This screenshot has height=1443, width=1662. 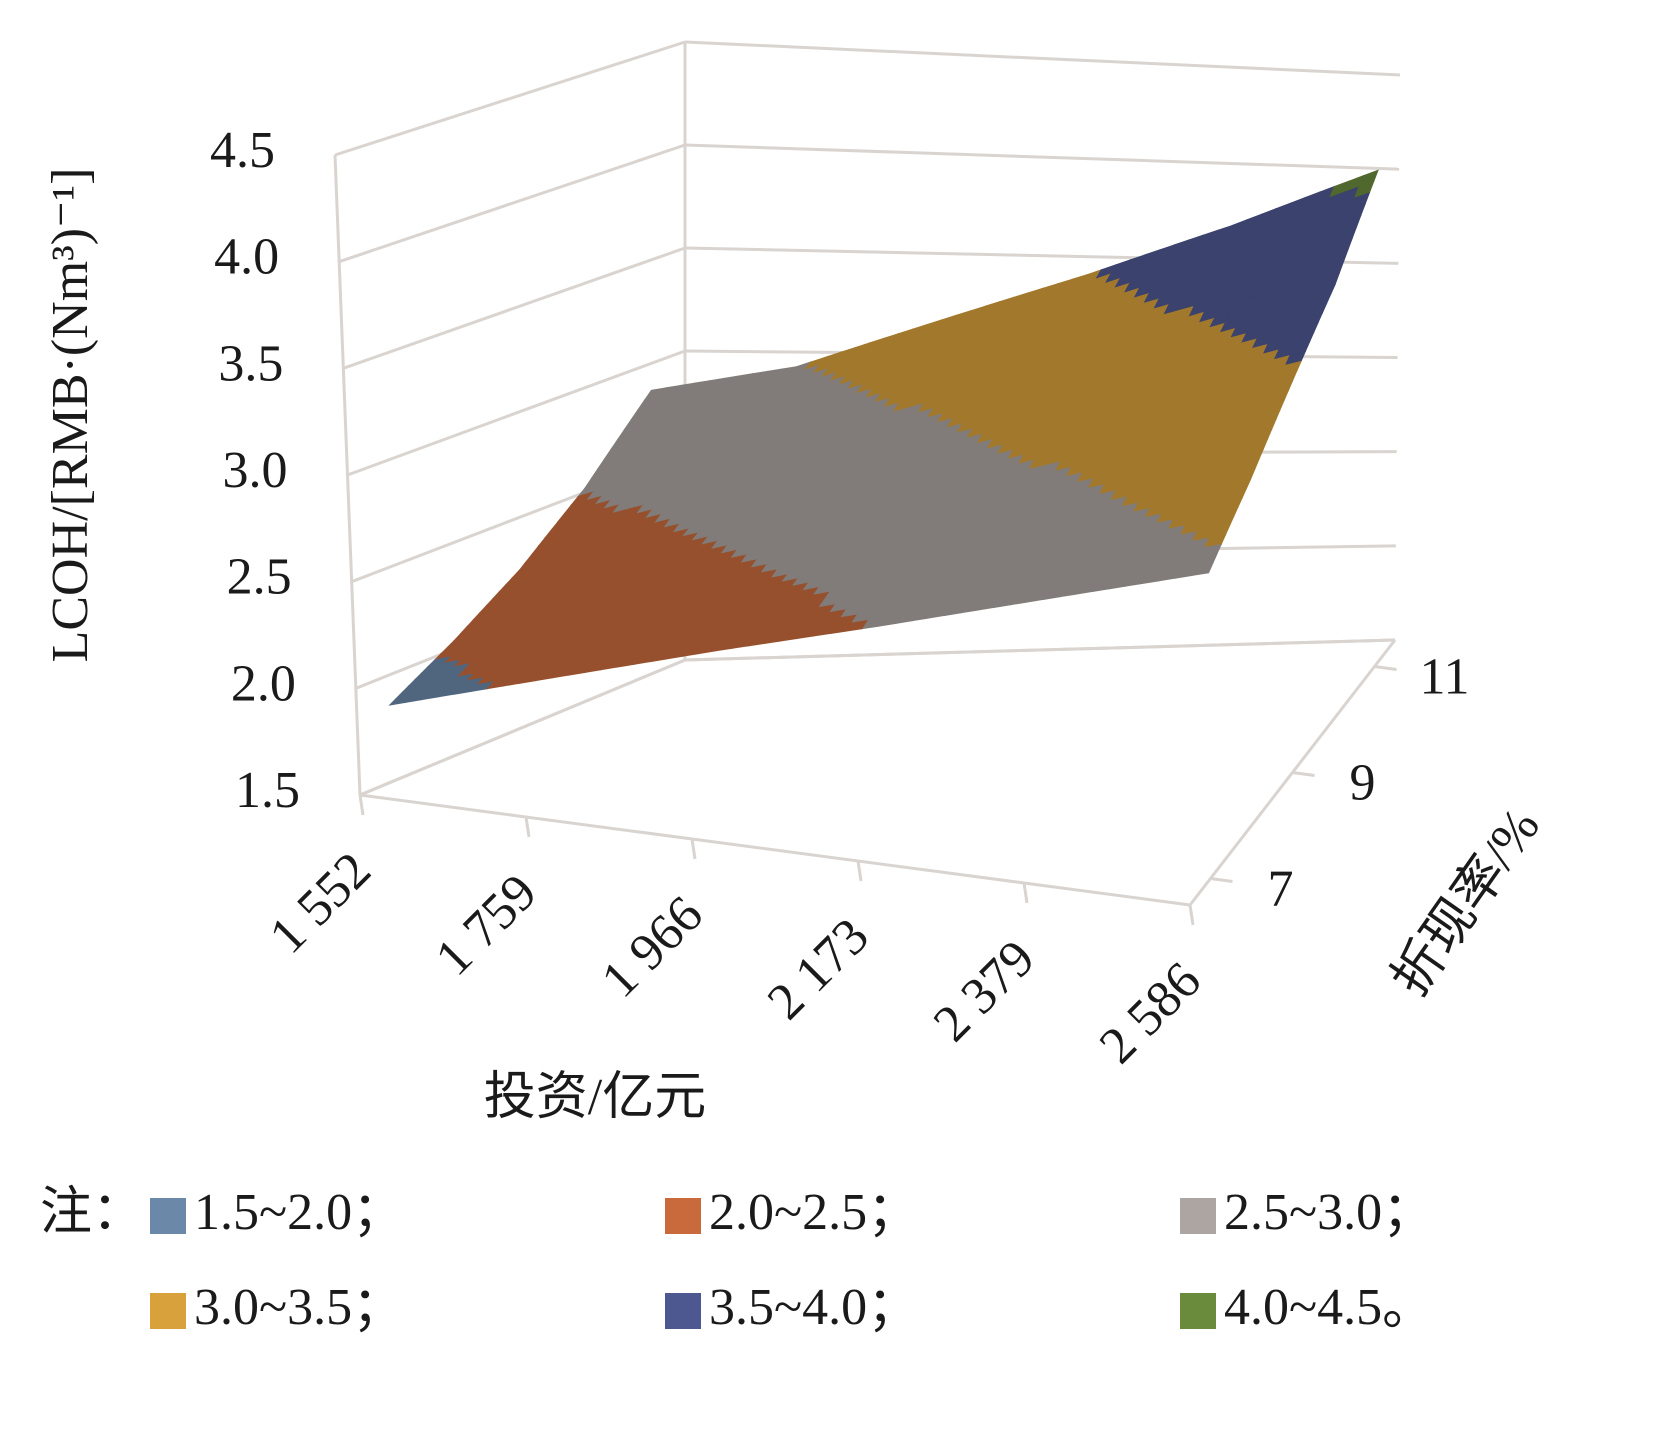 What do you see at coordinates (70, 415) in the screenshot?
I see `z-axis-title: LCOH/[RMB·(Nm³)⁻¹]` at bounding box center [70, 415].